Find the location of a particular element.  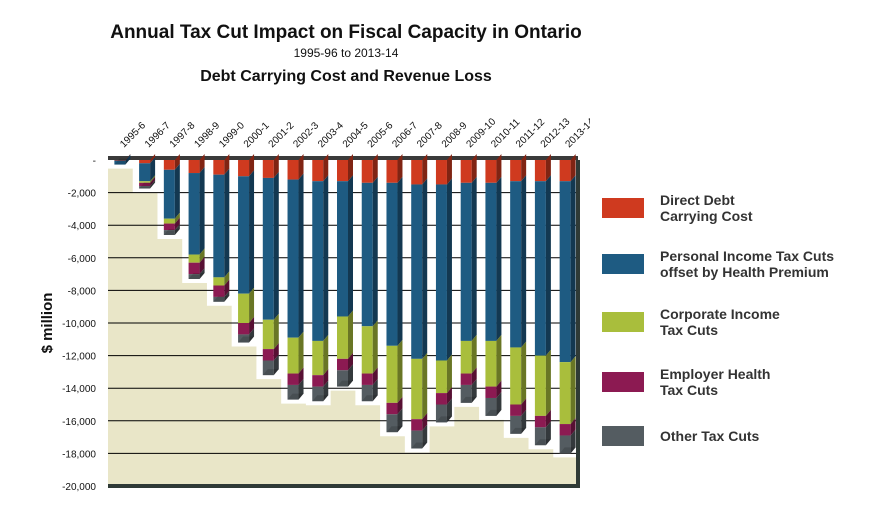

legend-swatch-corporate is located at coordinates (623, 322).